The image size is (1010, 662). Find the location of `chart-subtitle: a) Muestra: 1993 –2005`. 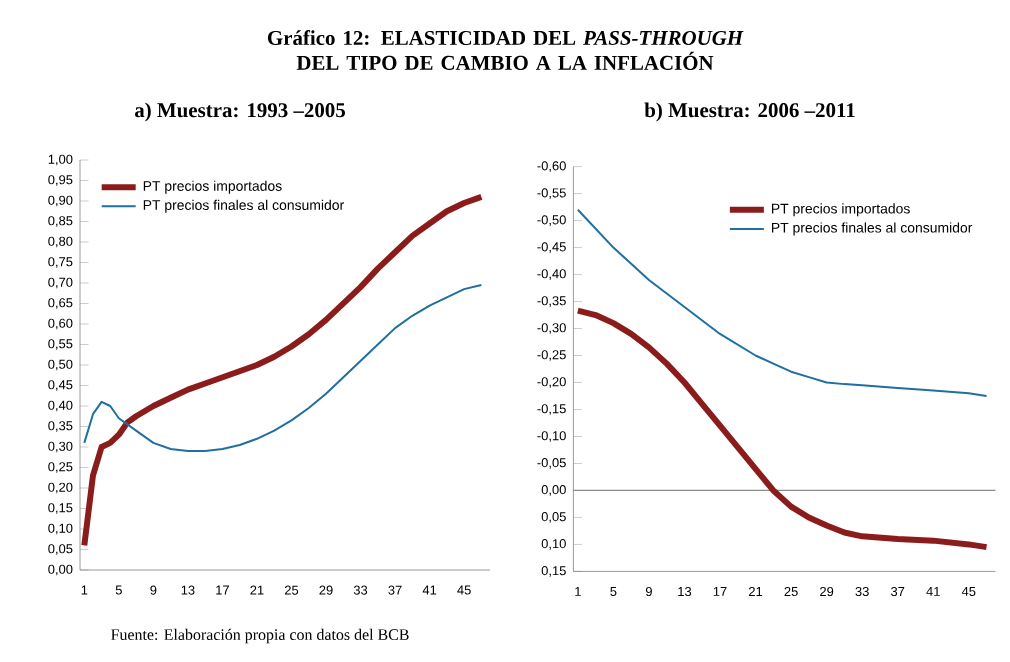

chart-subtitle: a) Muestra: 1993 –2005 is located at coordinates (239, 112).